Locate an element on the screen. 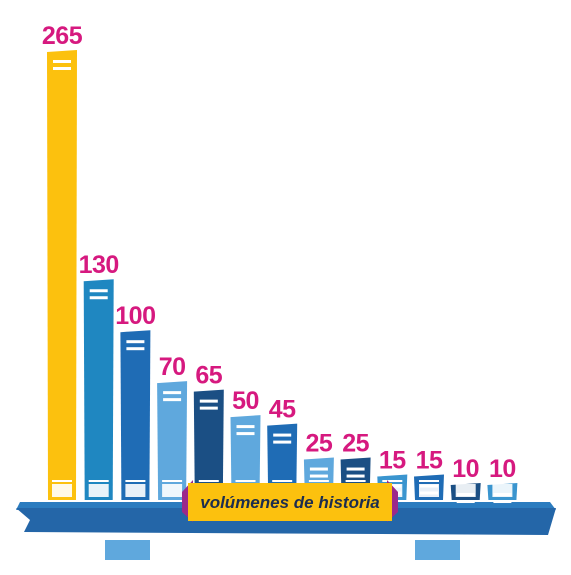 The height and width of the screenshot is (575, 571). shelf-leg-left is located at coordinates (127, 550).